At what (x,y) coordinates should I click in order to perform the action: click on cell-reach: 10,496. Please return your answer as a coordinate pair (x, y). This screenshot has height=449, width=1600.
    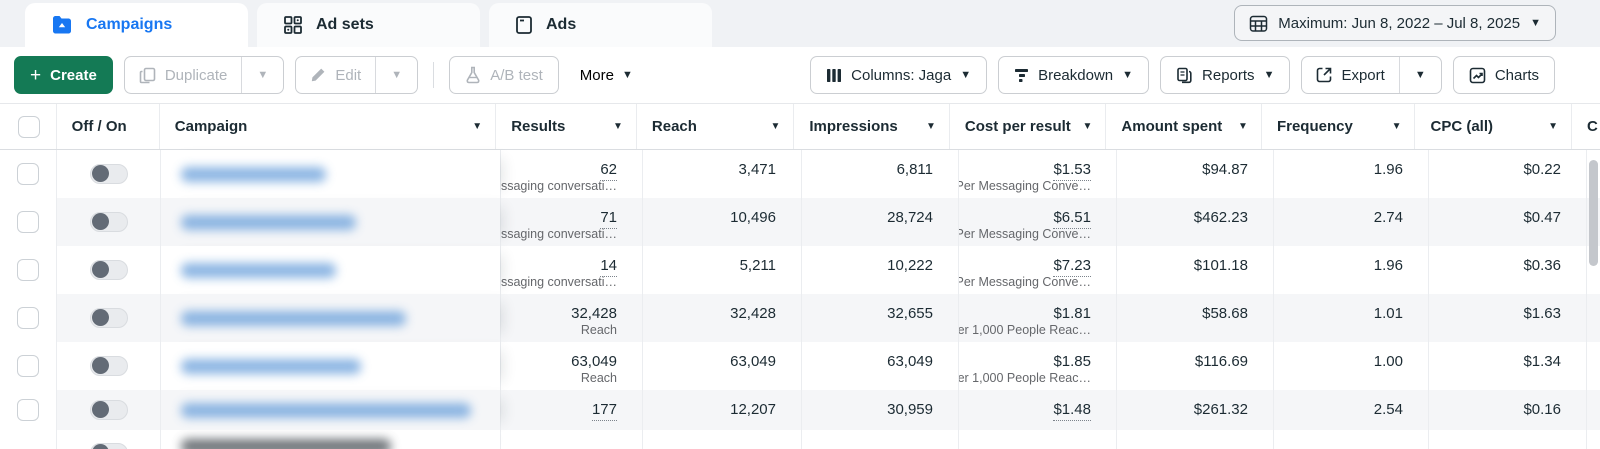
    Looking at the image, I should click on (721, 222).